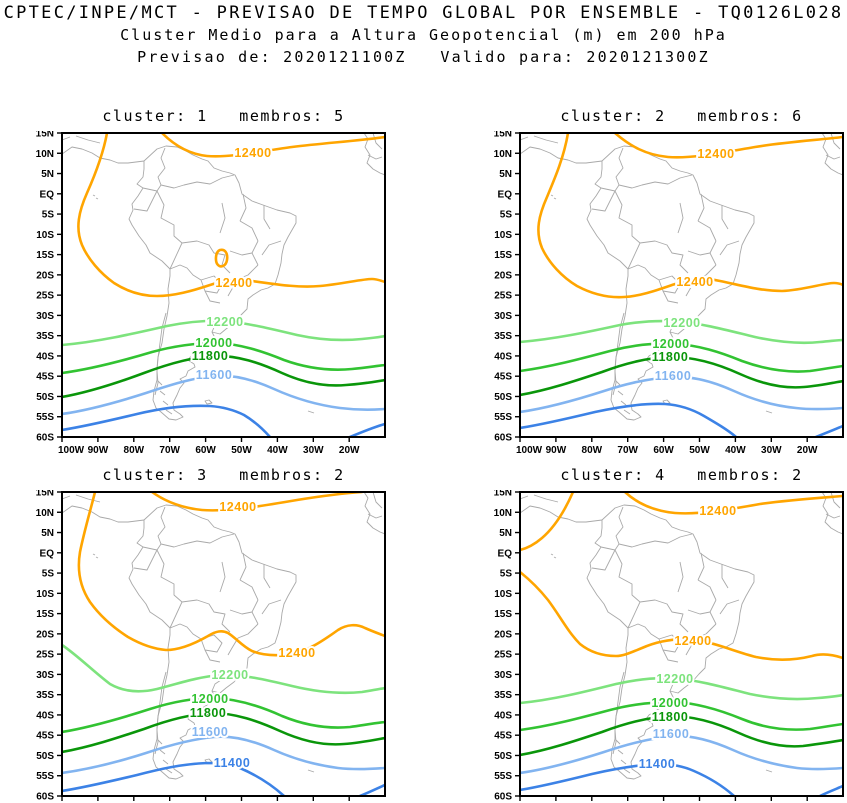 Image resolution: width=847 pixels, height=803 pixels. I want to click on lon-tick-label: 80W, so click(134, 450).